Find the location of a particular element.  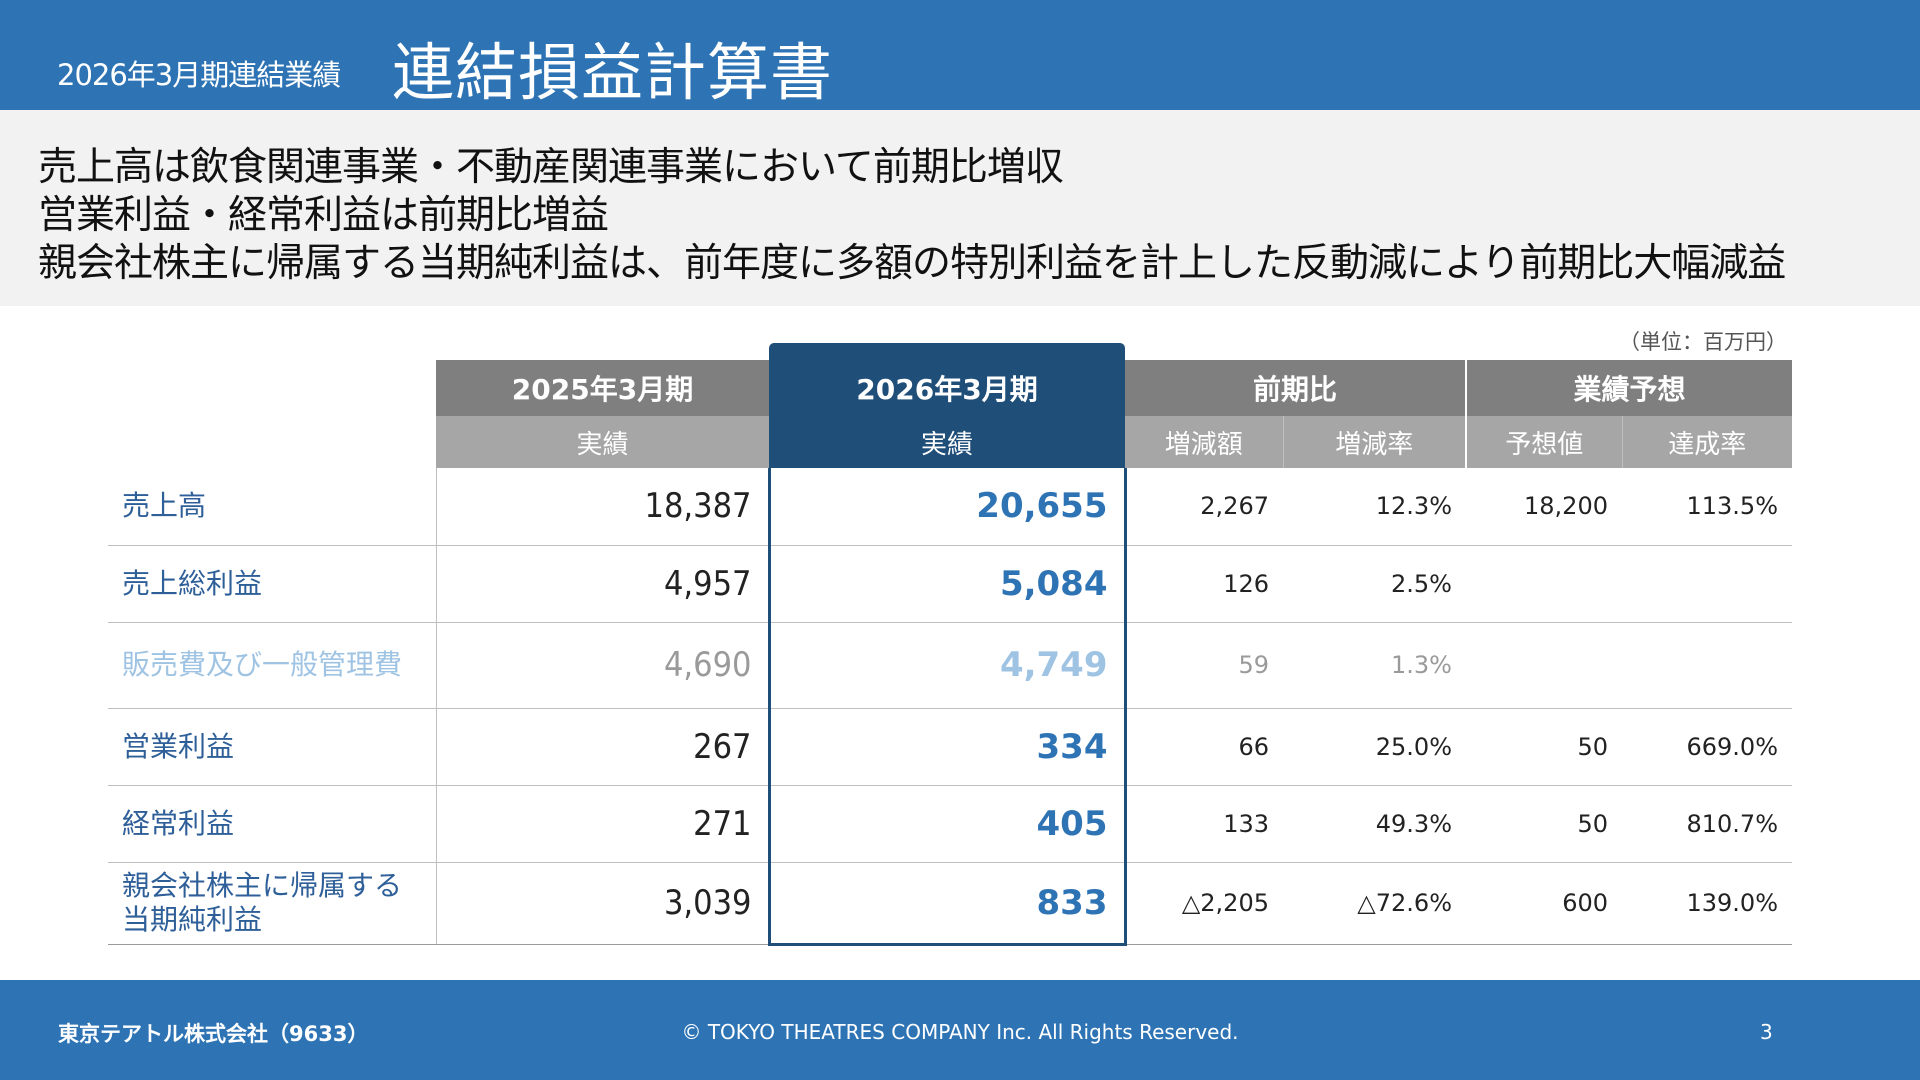

header-forecast: 業績予想 is located at coordinates (1628, 388).